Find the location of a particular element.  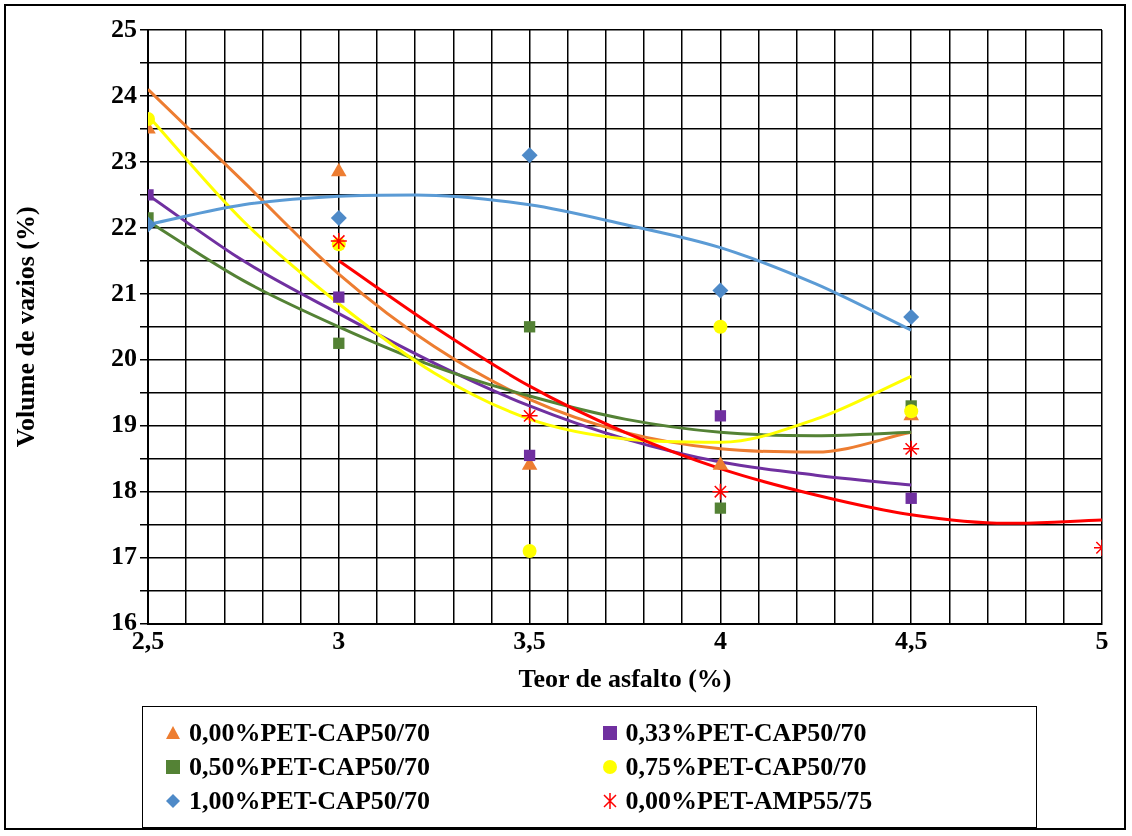

y-tick-label: 23 is located at coordinates (124, 160).